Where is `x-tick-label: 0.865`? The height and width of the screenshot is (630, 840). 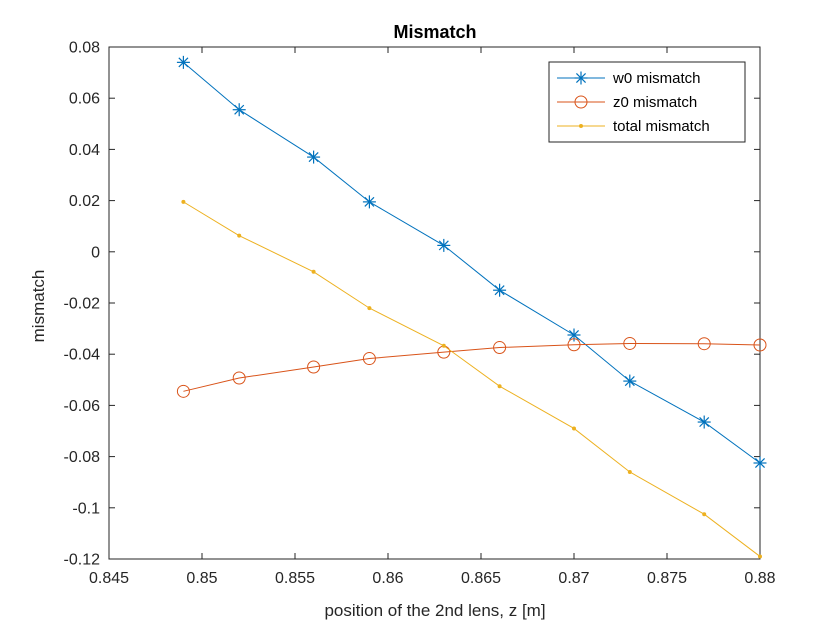 x-tick-label: 0.865 is located at coordinates (481, 578).